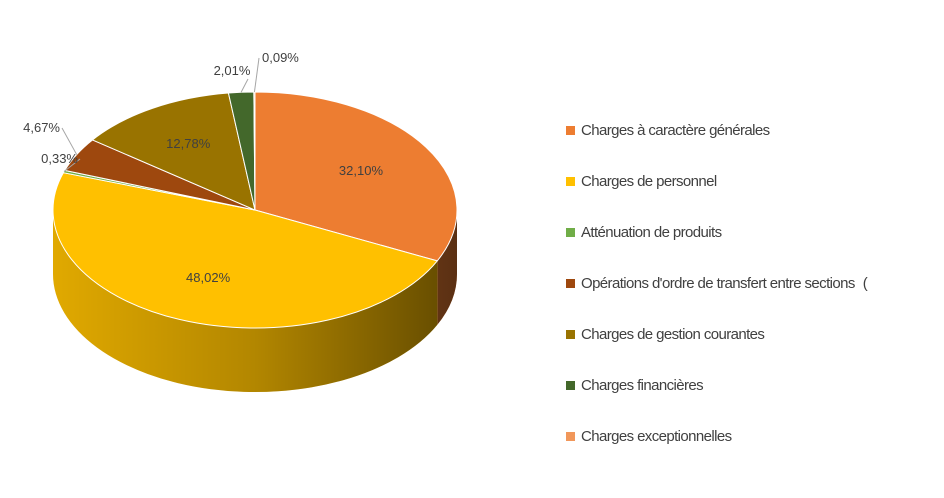 The height and width of the screenshot is (498, 944). Describe the element at coordinates (649, 181) in the screenshot. I see `legend-label: Charges de personnel` at that location.